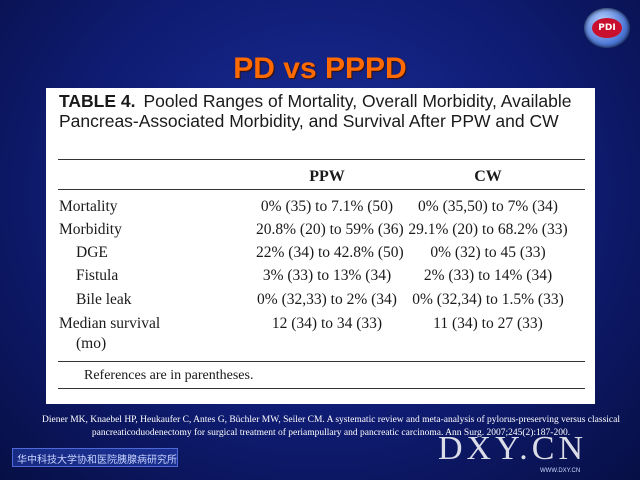 The height and width of the screenshot is (480, 640). Describe the element at coordinates (88, 206) in the screenshot. I see `row-label-mortality: Mortality` at that location.